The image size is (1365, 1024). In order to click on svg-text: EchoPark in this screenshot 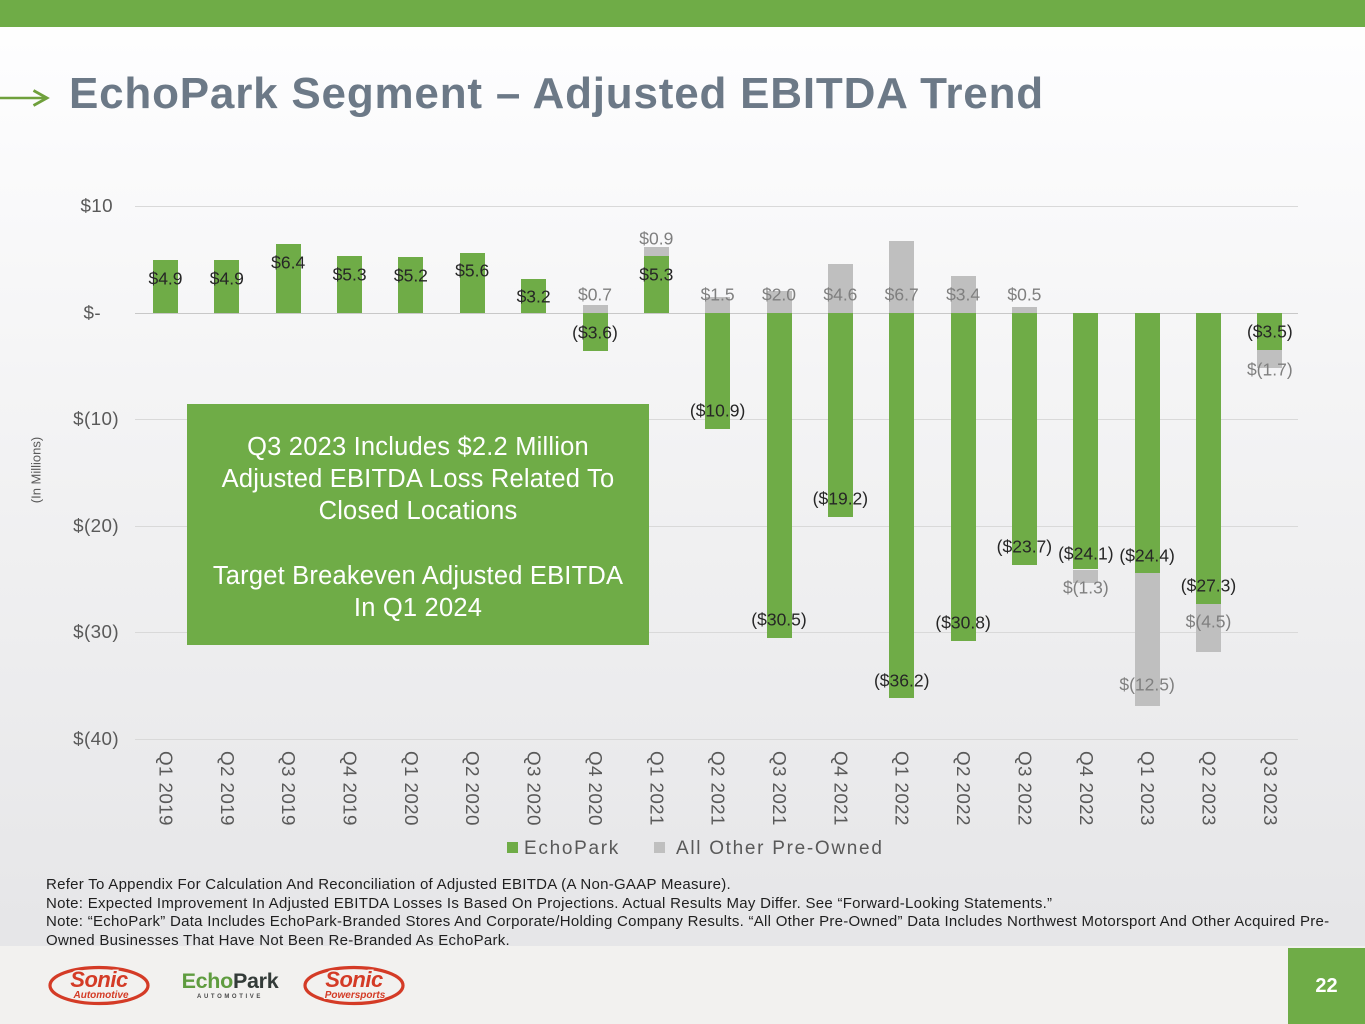, I will do `click(230, 981)`.